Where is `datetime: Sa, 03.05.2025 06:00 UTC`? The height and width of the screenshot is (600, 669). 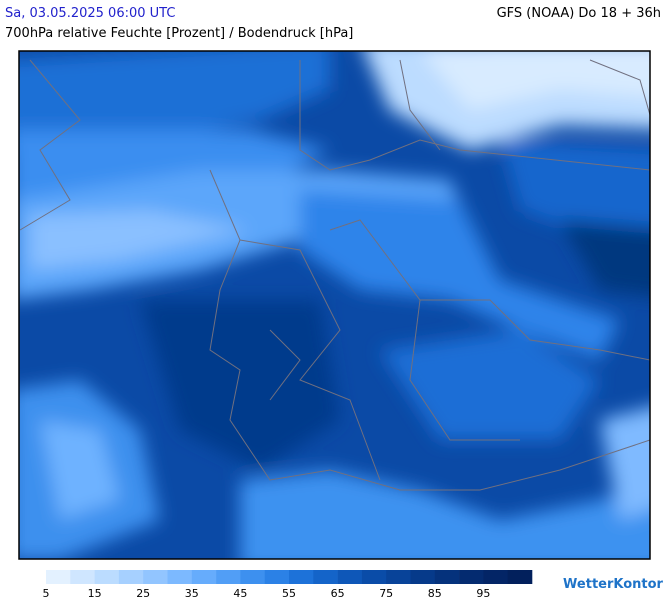
datetime: Sa, 03.05.2025 06:00 UTC is located at coordinates (90, 13).